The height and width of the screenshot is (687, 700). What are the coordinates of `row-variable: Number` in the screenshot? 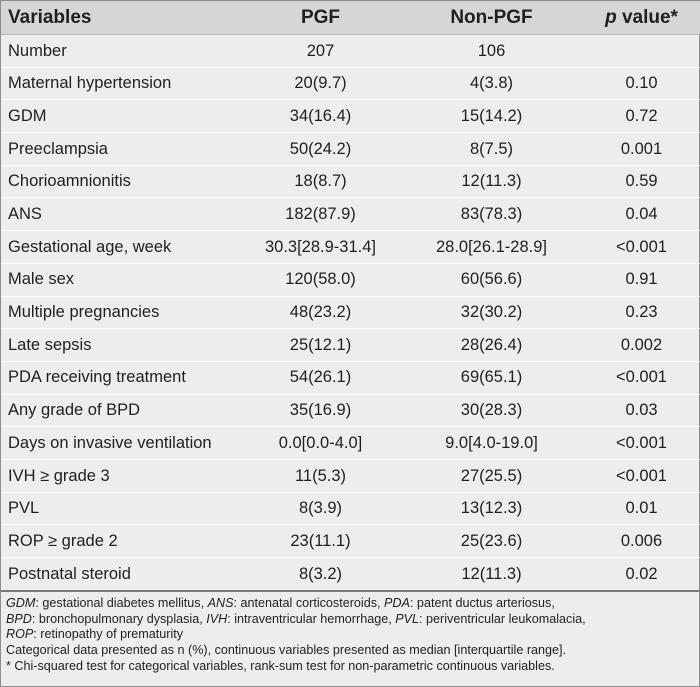 It's located at (37, 50).